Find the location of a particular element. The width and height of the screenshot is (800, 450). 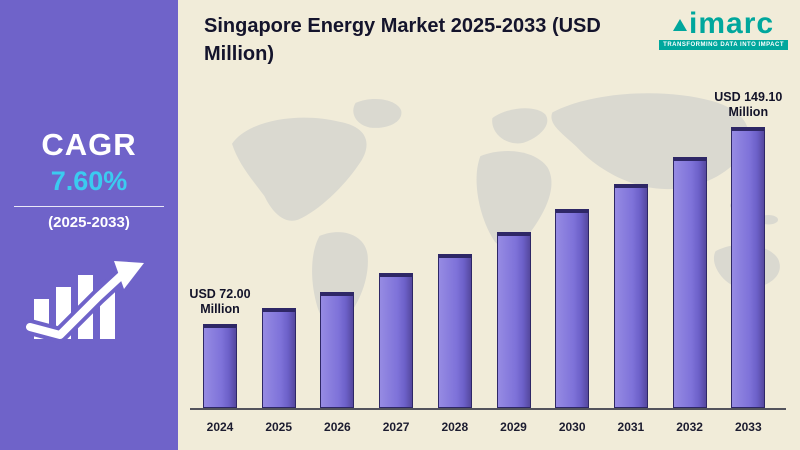

x-tick-2033: 2033 is located at coordinates (748, 427).